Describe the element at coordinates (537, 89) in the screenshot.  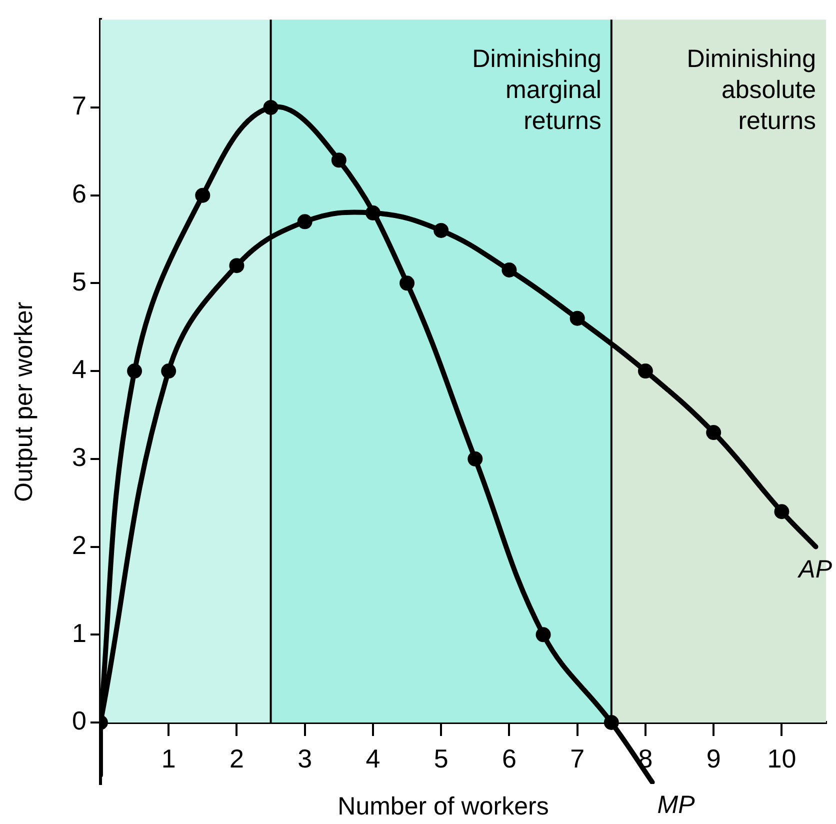
I see `band-label: Diminishing marginal returns` at that location.